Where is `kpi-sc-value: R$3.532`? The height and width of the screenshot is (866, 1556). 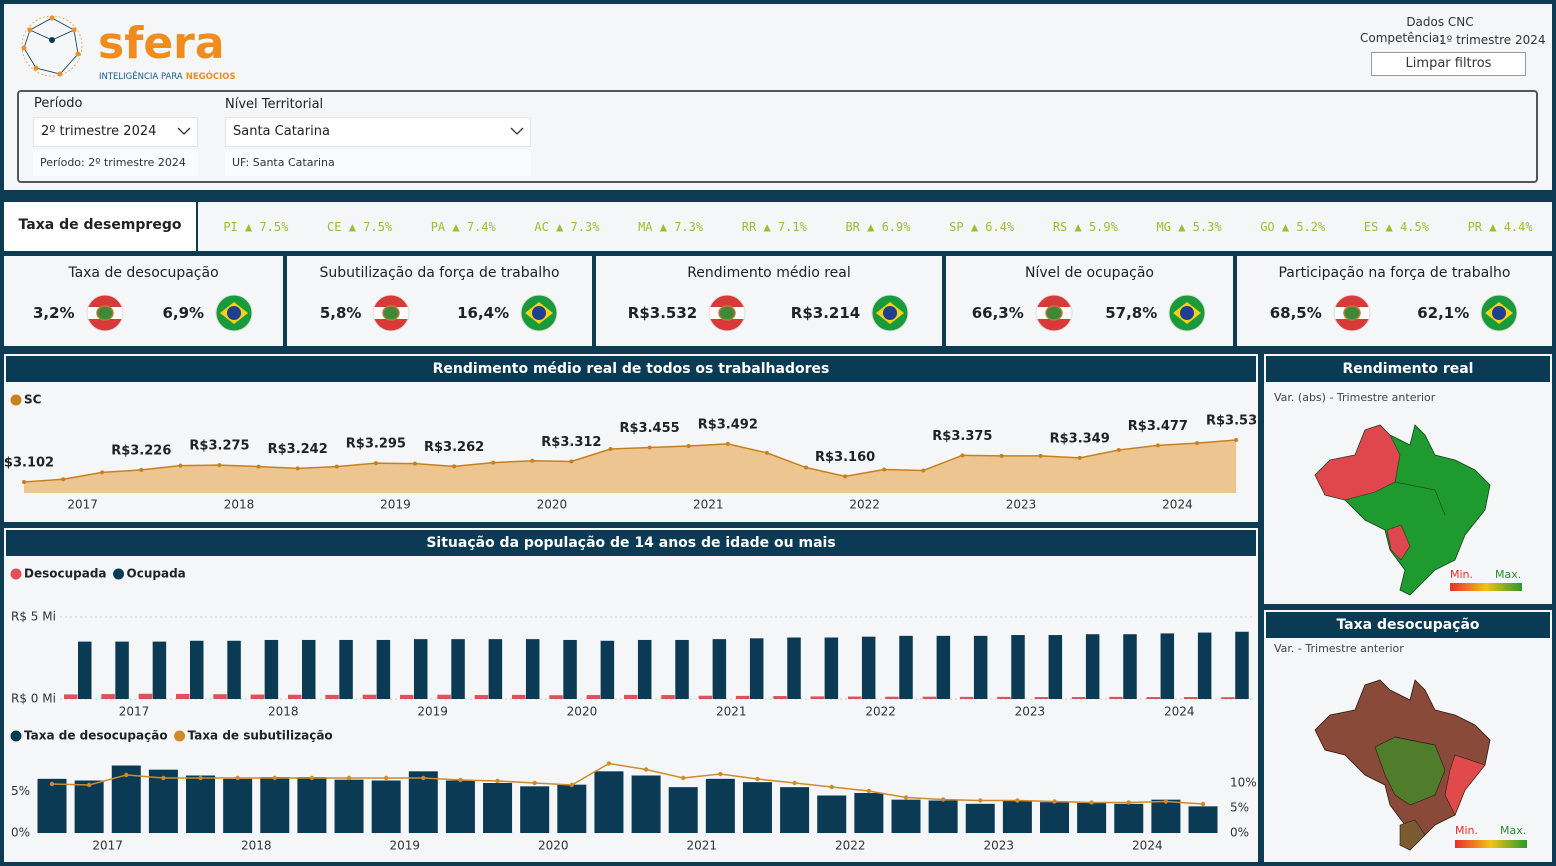 kpi-sc-value: R$3.532 is located at coordinates (662, 313).